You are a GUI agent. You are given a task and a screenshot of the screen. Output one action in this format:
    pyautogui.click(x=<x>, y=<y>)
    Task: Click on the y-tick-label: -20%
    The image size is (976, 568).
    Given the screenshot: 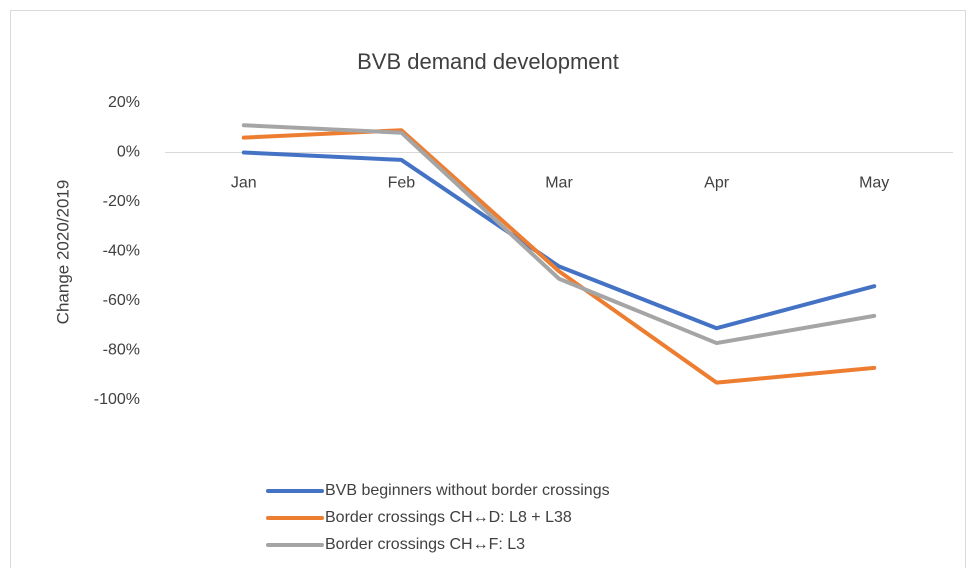 What is the action you would take?
    pyautogui.click(x=121, y=201)
    